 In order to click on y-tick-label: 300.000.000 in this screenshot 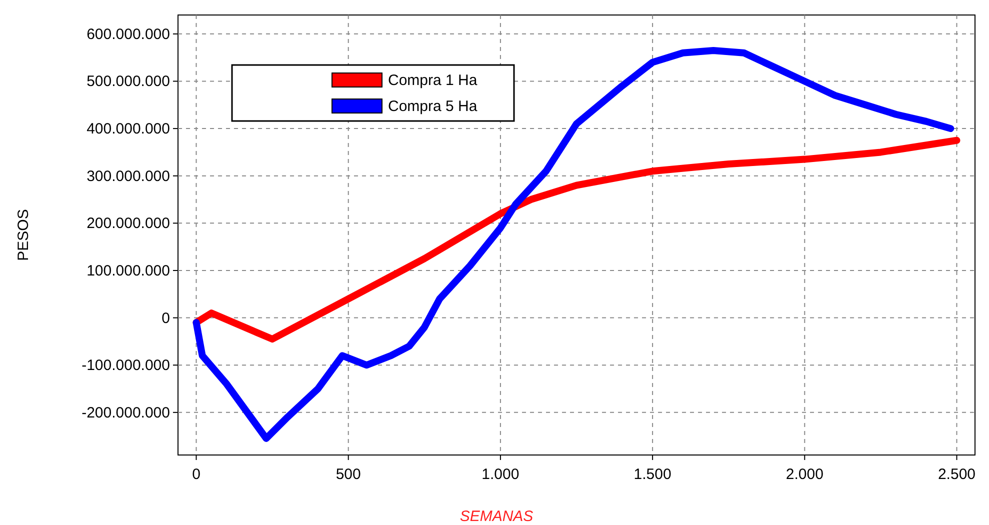, I will do `click(128, 176)`.